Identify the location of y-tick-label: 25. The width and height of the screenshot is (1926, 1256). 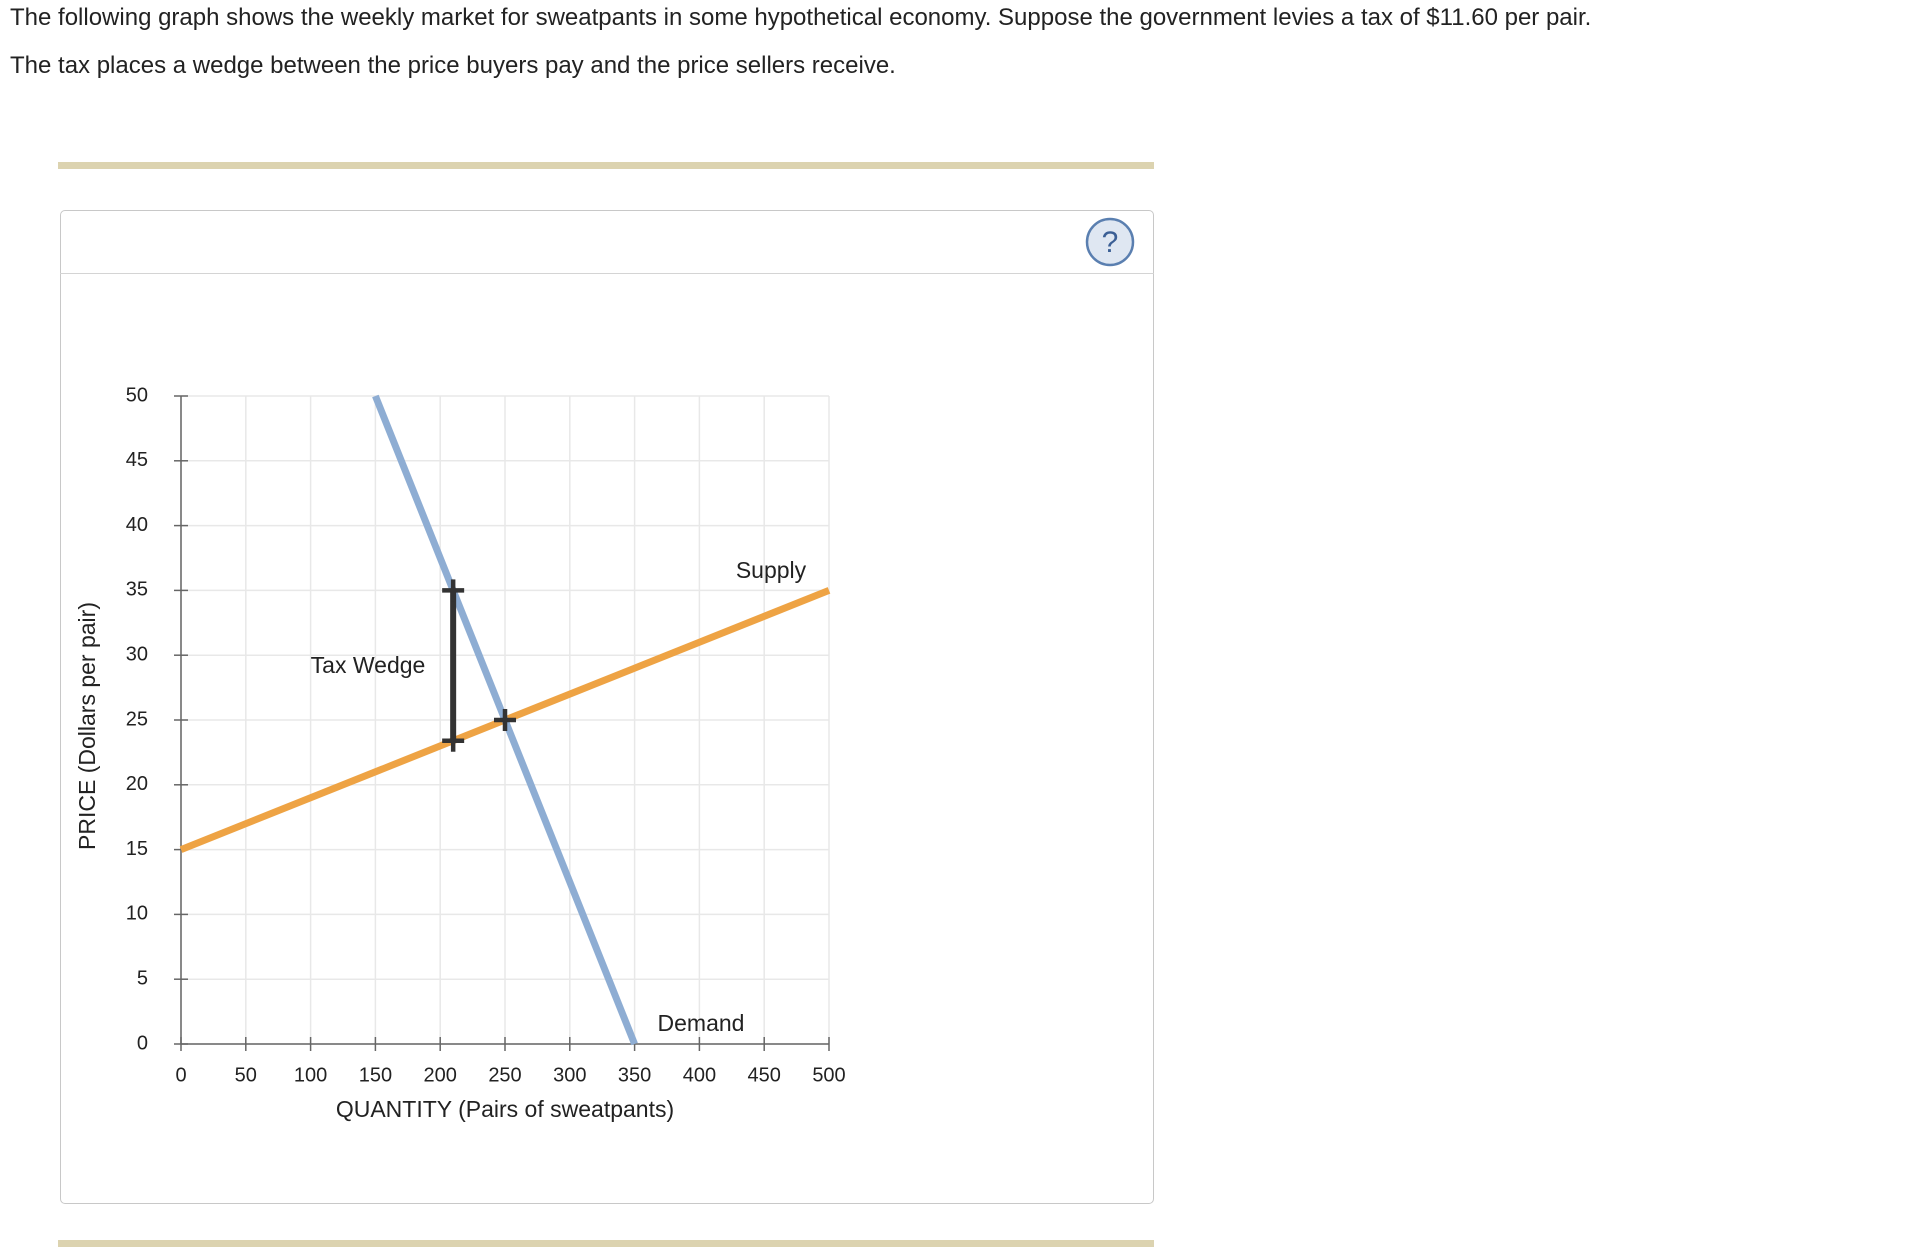
(137, 719).